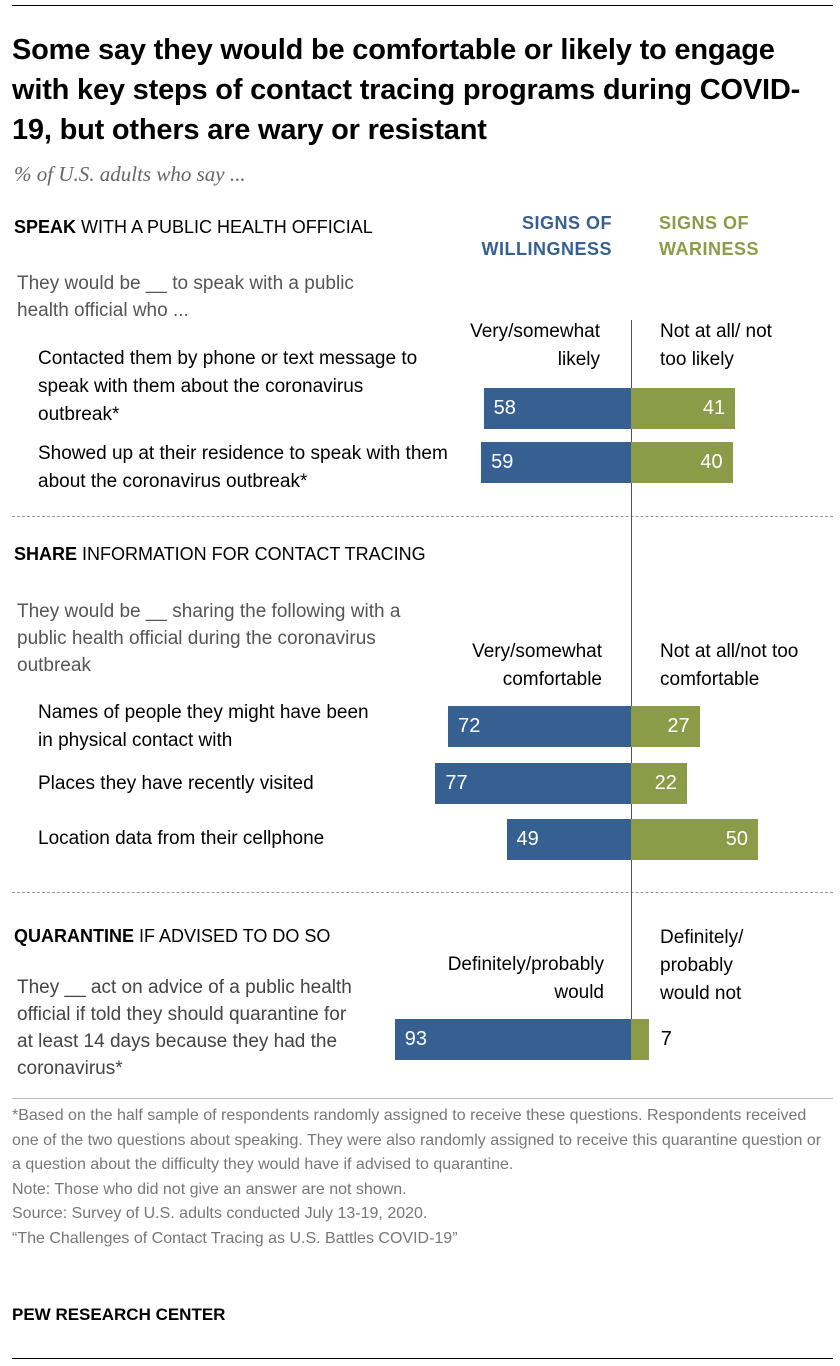 This screenshot has height=1366, width=840. Describe the element at coordinates (537, 665) in the screenshot. I see `left-label-share: Very/somewhat comfortable` at that location.